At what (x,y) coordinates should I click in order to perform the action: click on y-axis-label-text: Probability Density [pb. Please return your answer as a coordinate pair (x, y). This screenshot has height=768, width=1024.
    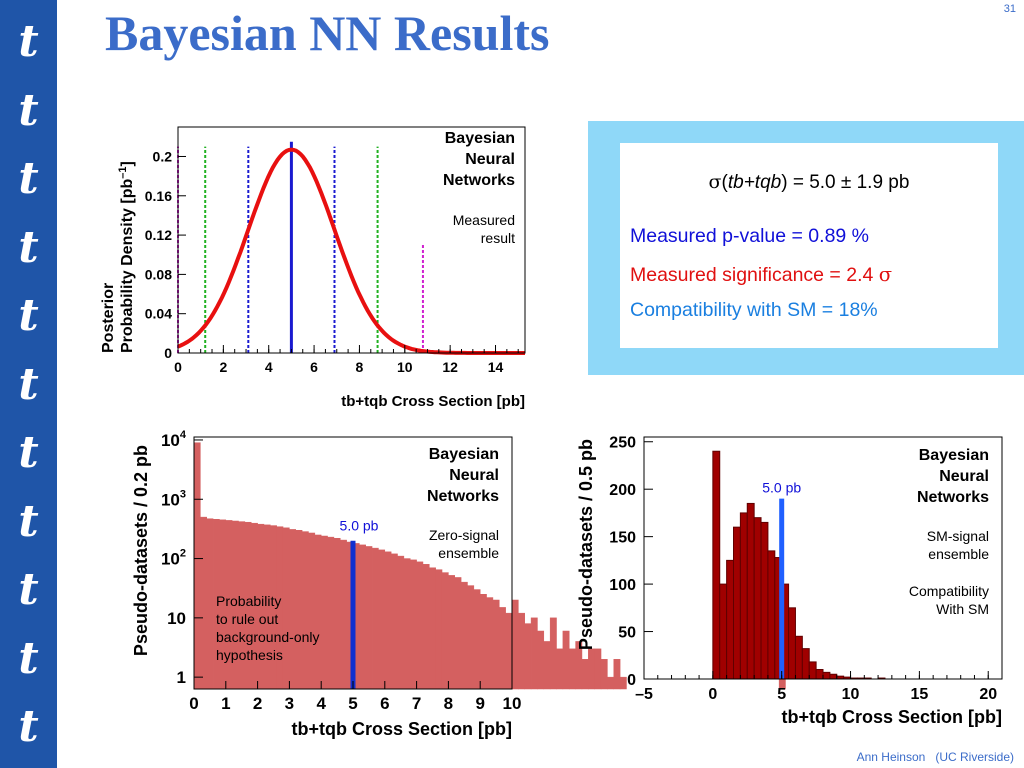
    Looking at the image, I should click on (127, 266).